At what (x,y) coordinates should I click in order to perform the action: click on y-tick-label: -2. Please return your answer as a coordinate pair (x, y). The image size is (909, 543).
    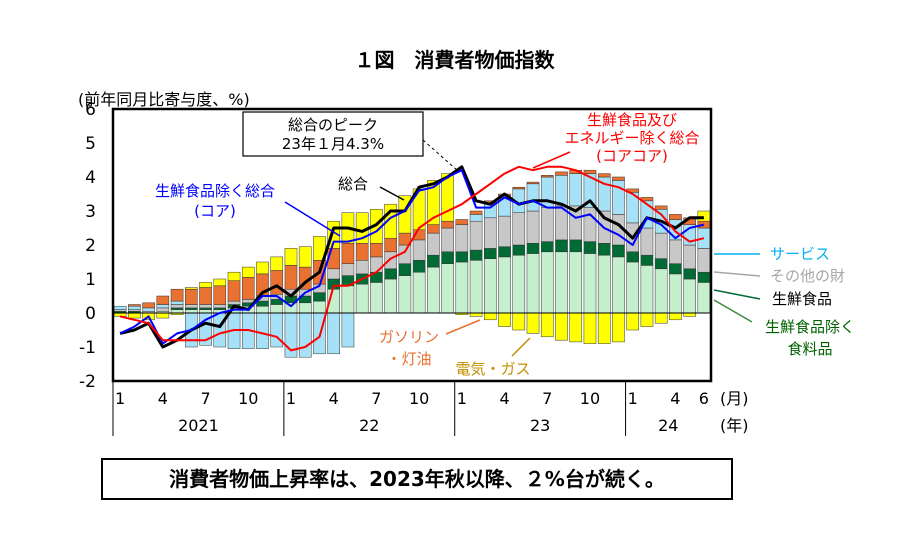
    Looking at the image, I should click on (87, 382).